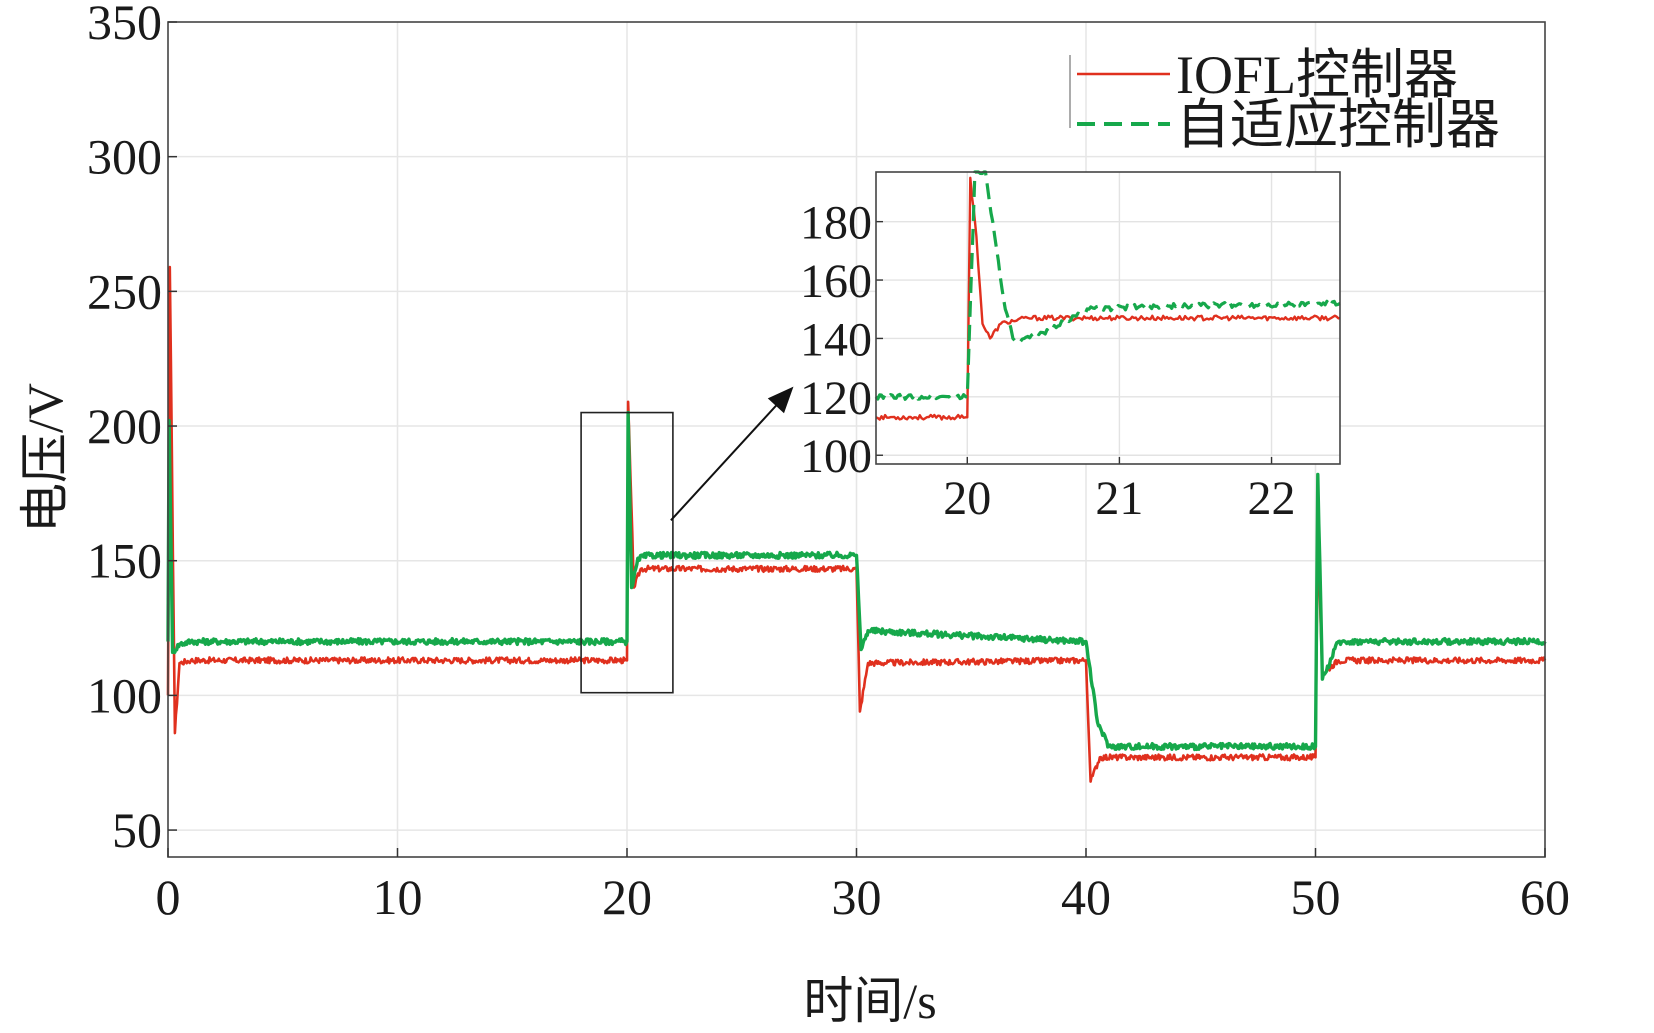  Describe the element at coordinates (869, 1000) in the screenshot. I see `x-axis-title: 时间/s` at that location.